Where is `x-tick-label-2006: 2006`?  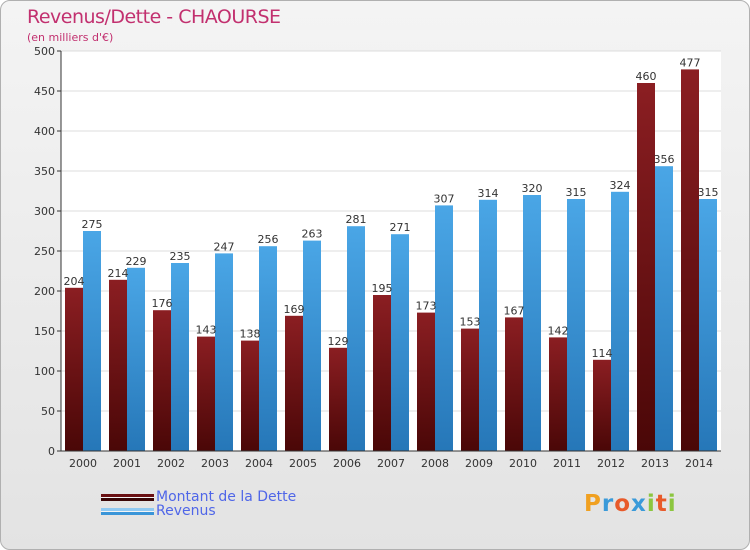 x-tick-label-2006: 2006 is located at coordinates (347, 463).